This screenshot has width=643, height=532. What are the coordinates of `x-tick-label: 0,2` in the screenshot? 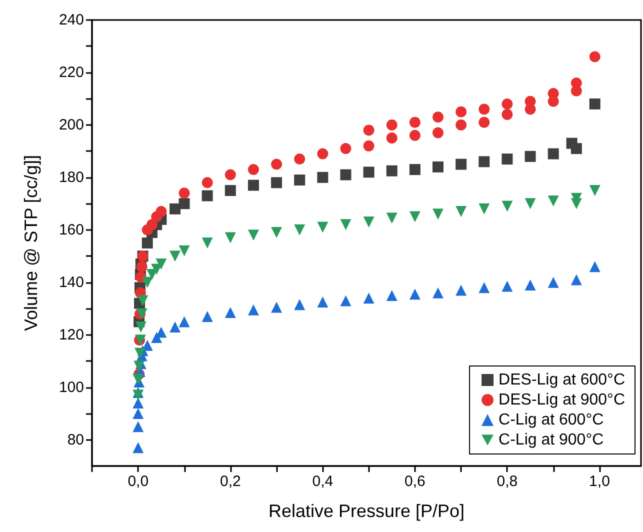 It's located at (230, 481).